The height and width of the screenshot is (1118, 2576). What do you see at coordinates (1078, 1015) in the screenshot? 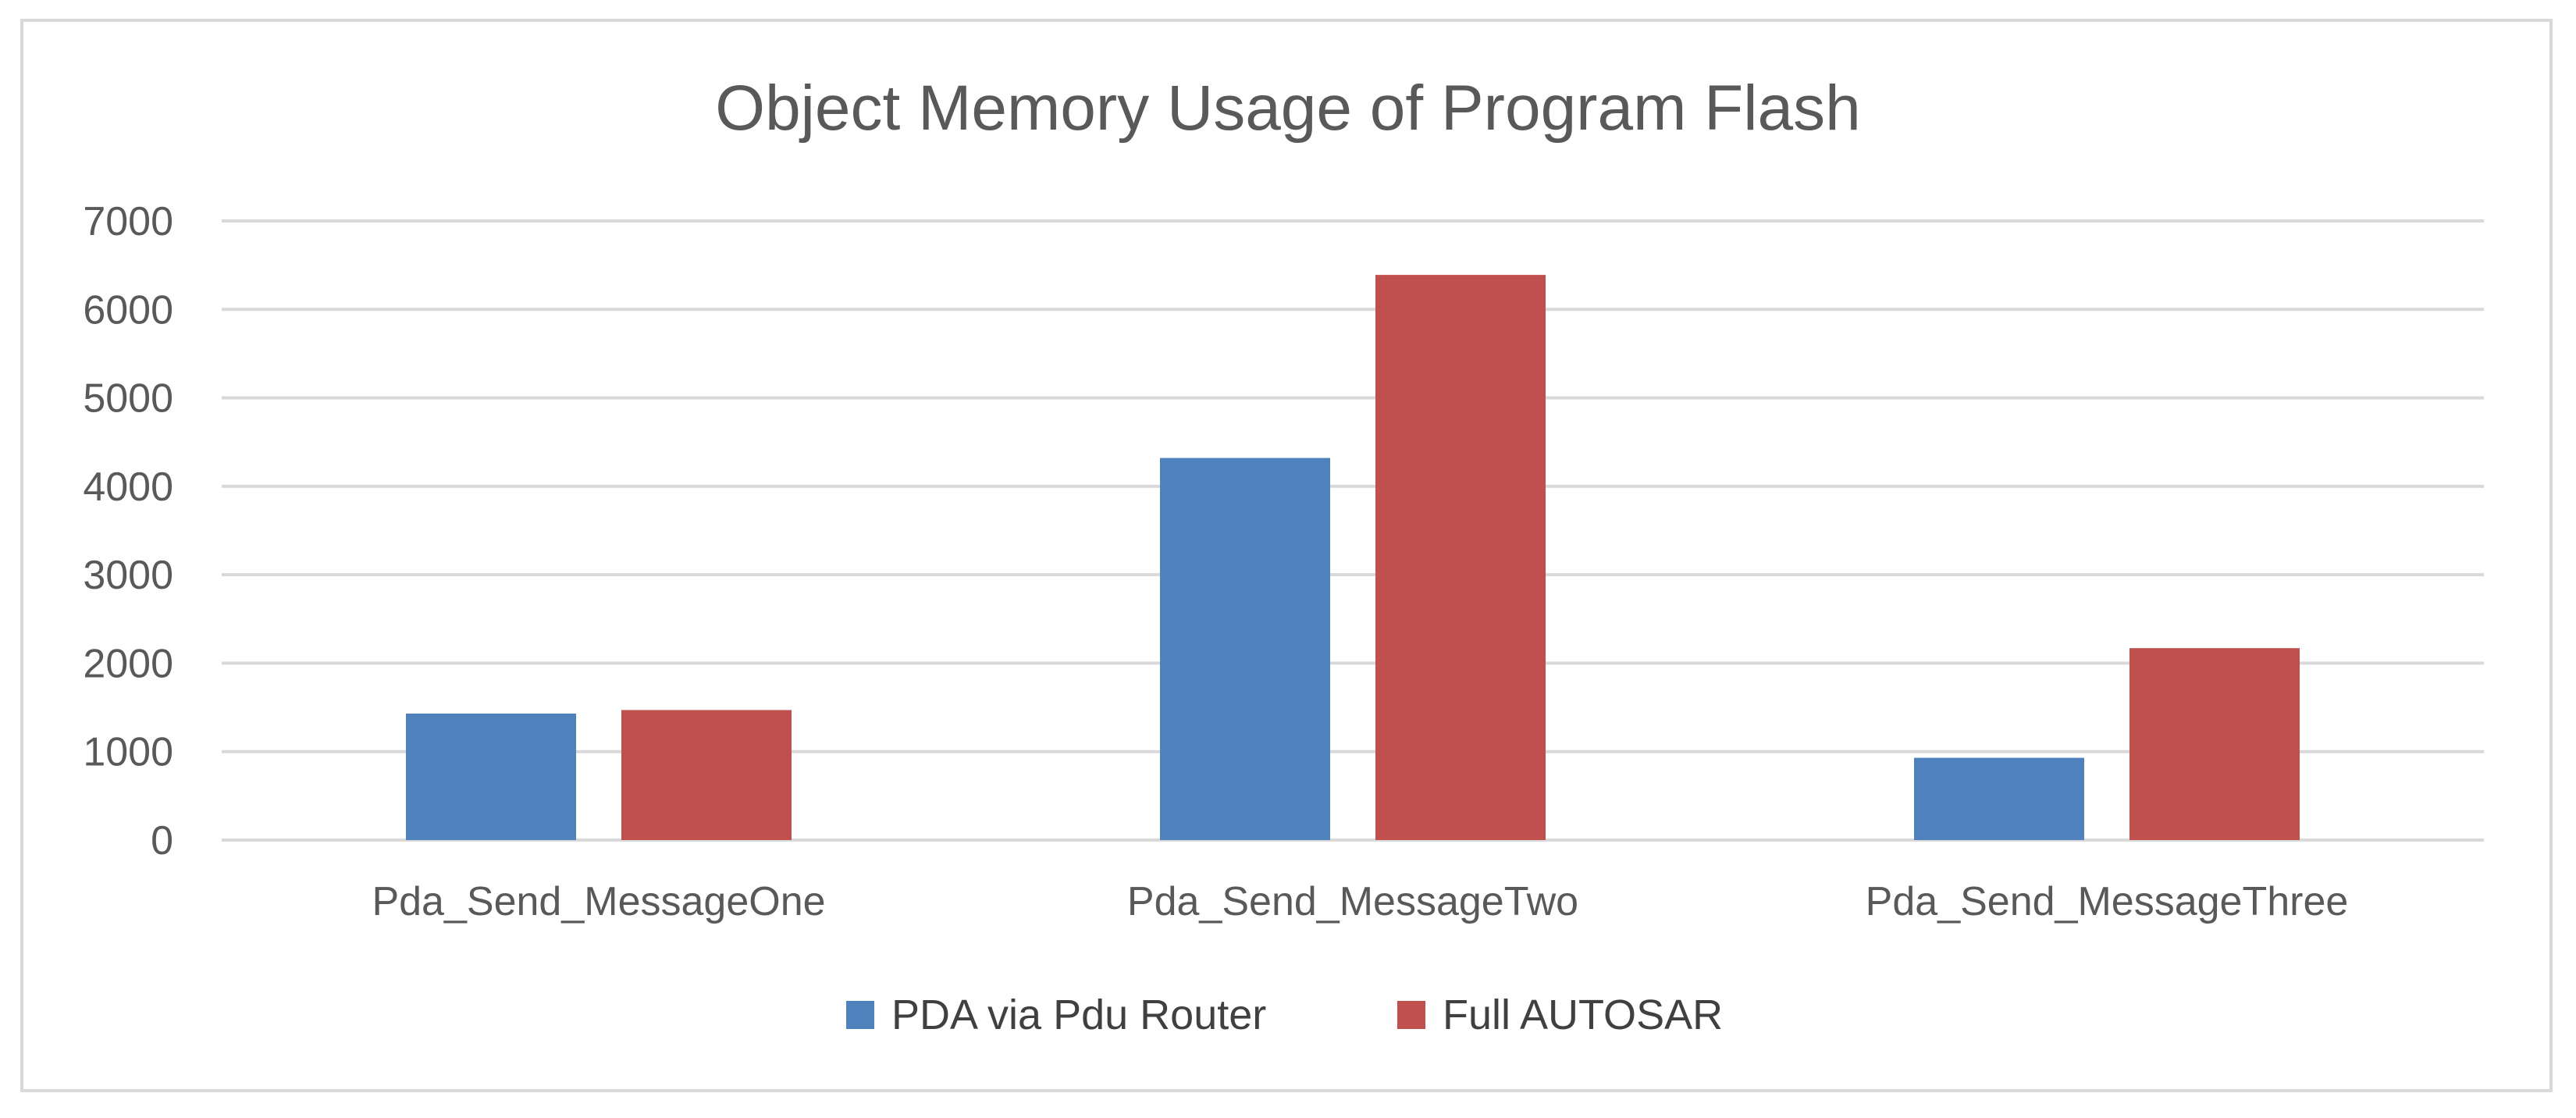
I see `legend-label: PDA via Pdu Router` at bounding box center [1078, 1015].